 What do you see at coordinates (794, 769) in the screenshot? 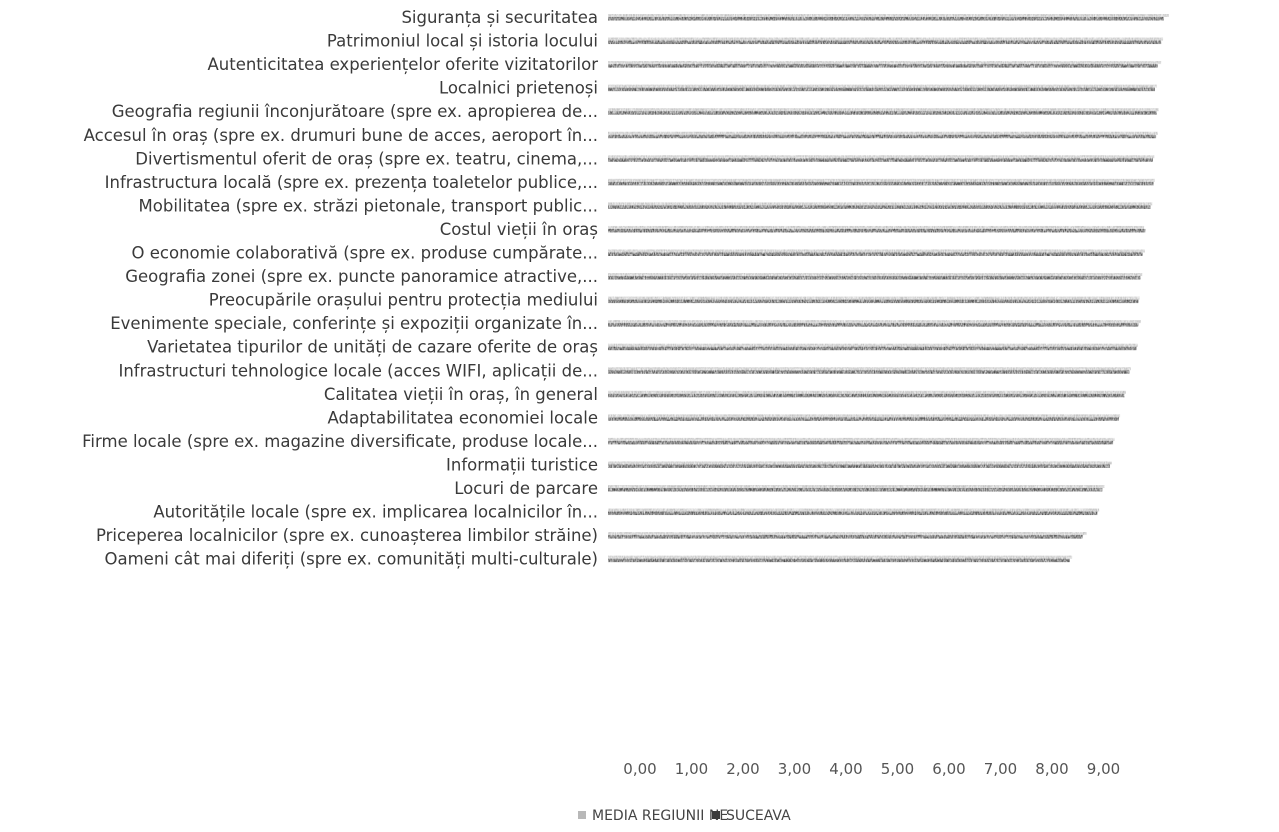
I see `x-tick-label: 3,00` at bounding box center [794, 769].